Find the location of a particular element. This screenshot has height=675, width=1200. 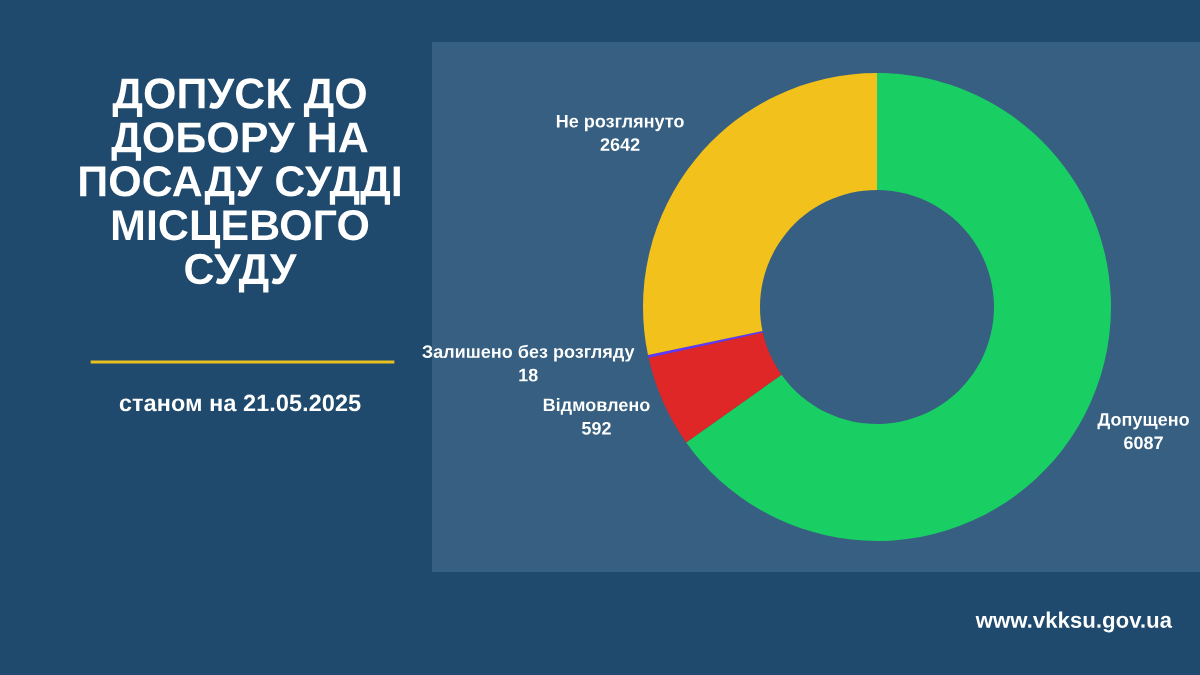

slice-label: Залишено без розгляду is located at coordinates (528, 353).